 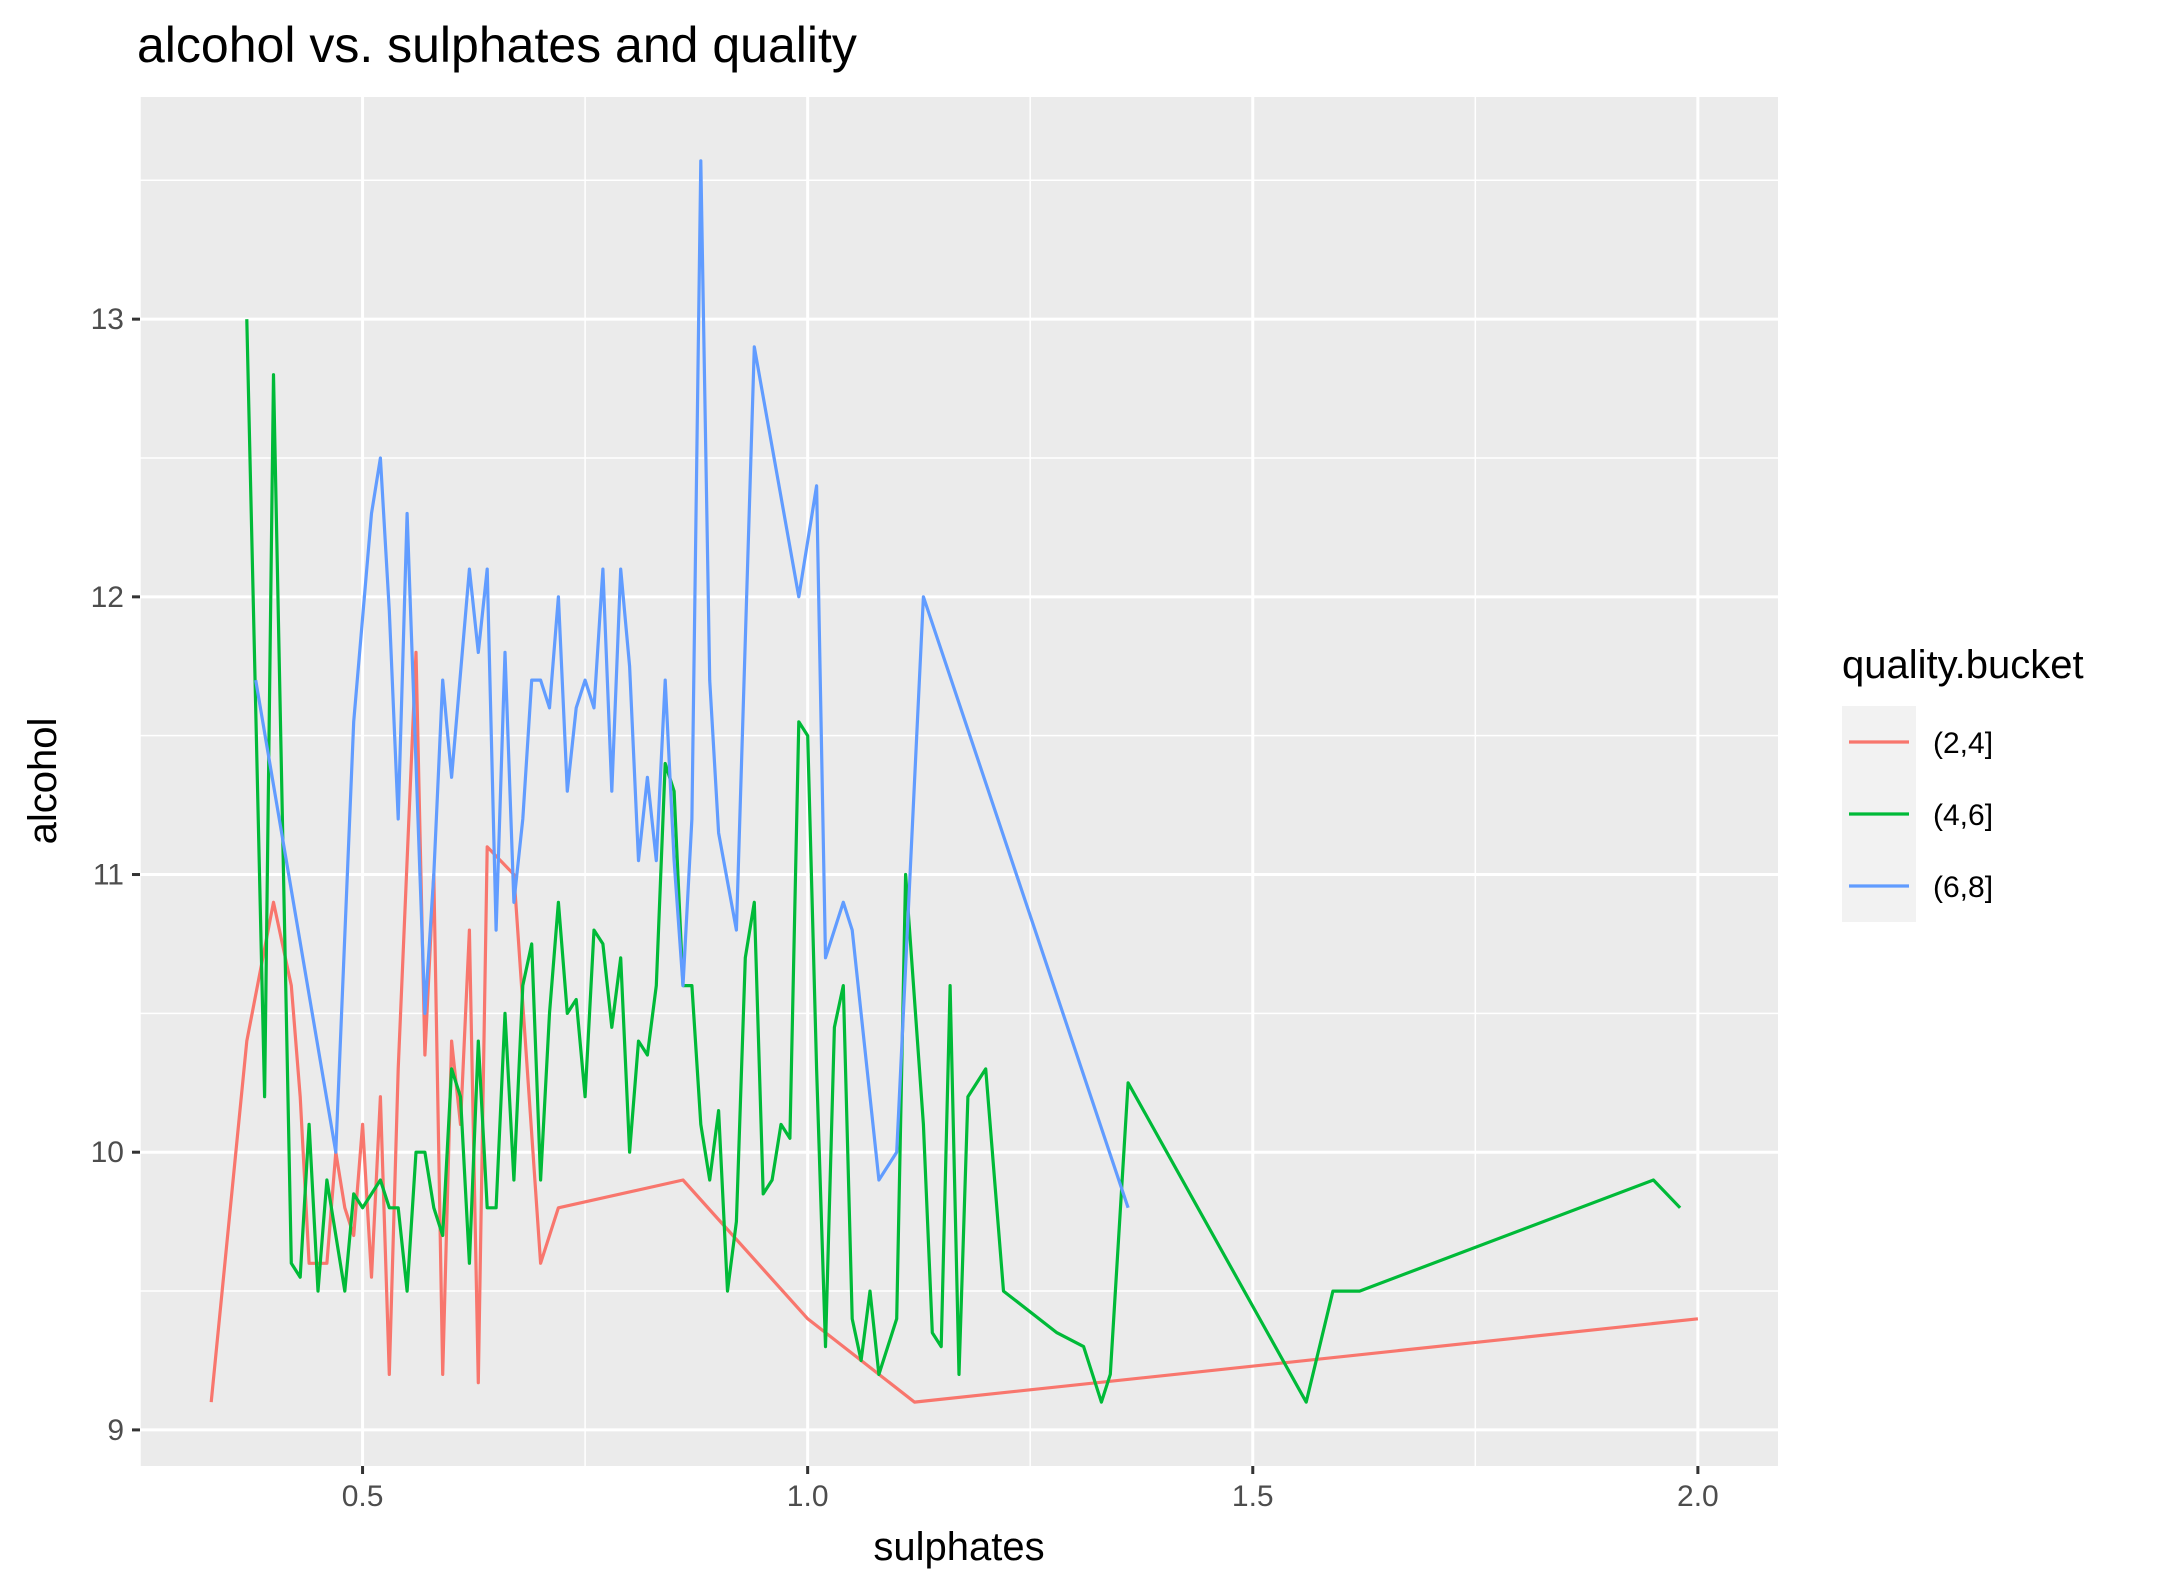 What do you see at coordinates (1963, 887) in the screenshot?
I see `legend-label-3: (6,8]` at bounding box center [1963, 887].